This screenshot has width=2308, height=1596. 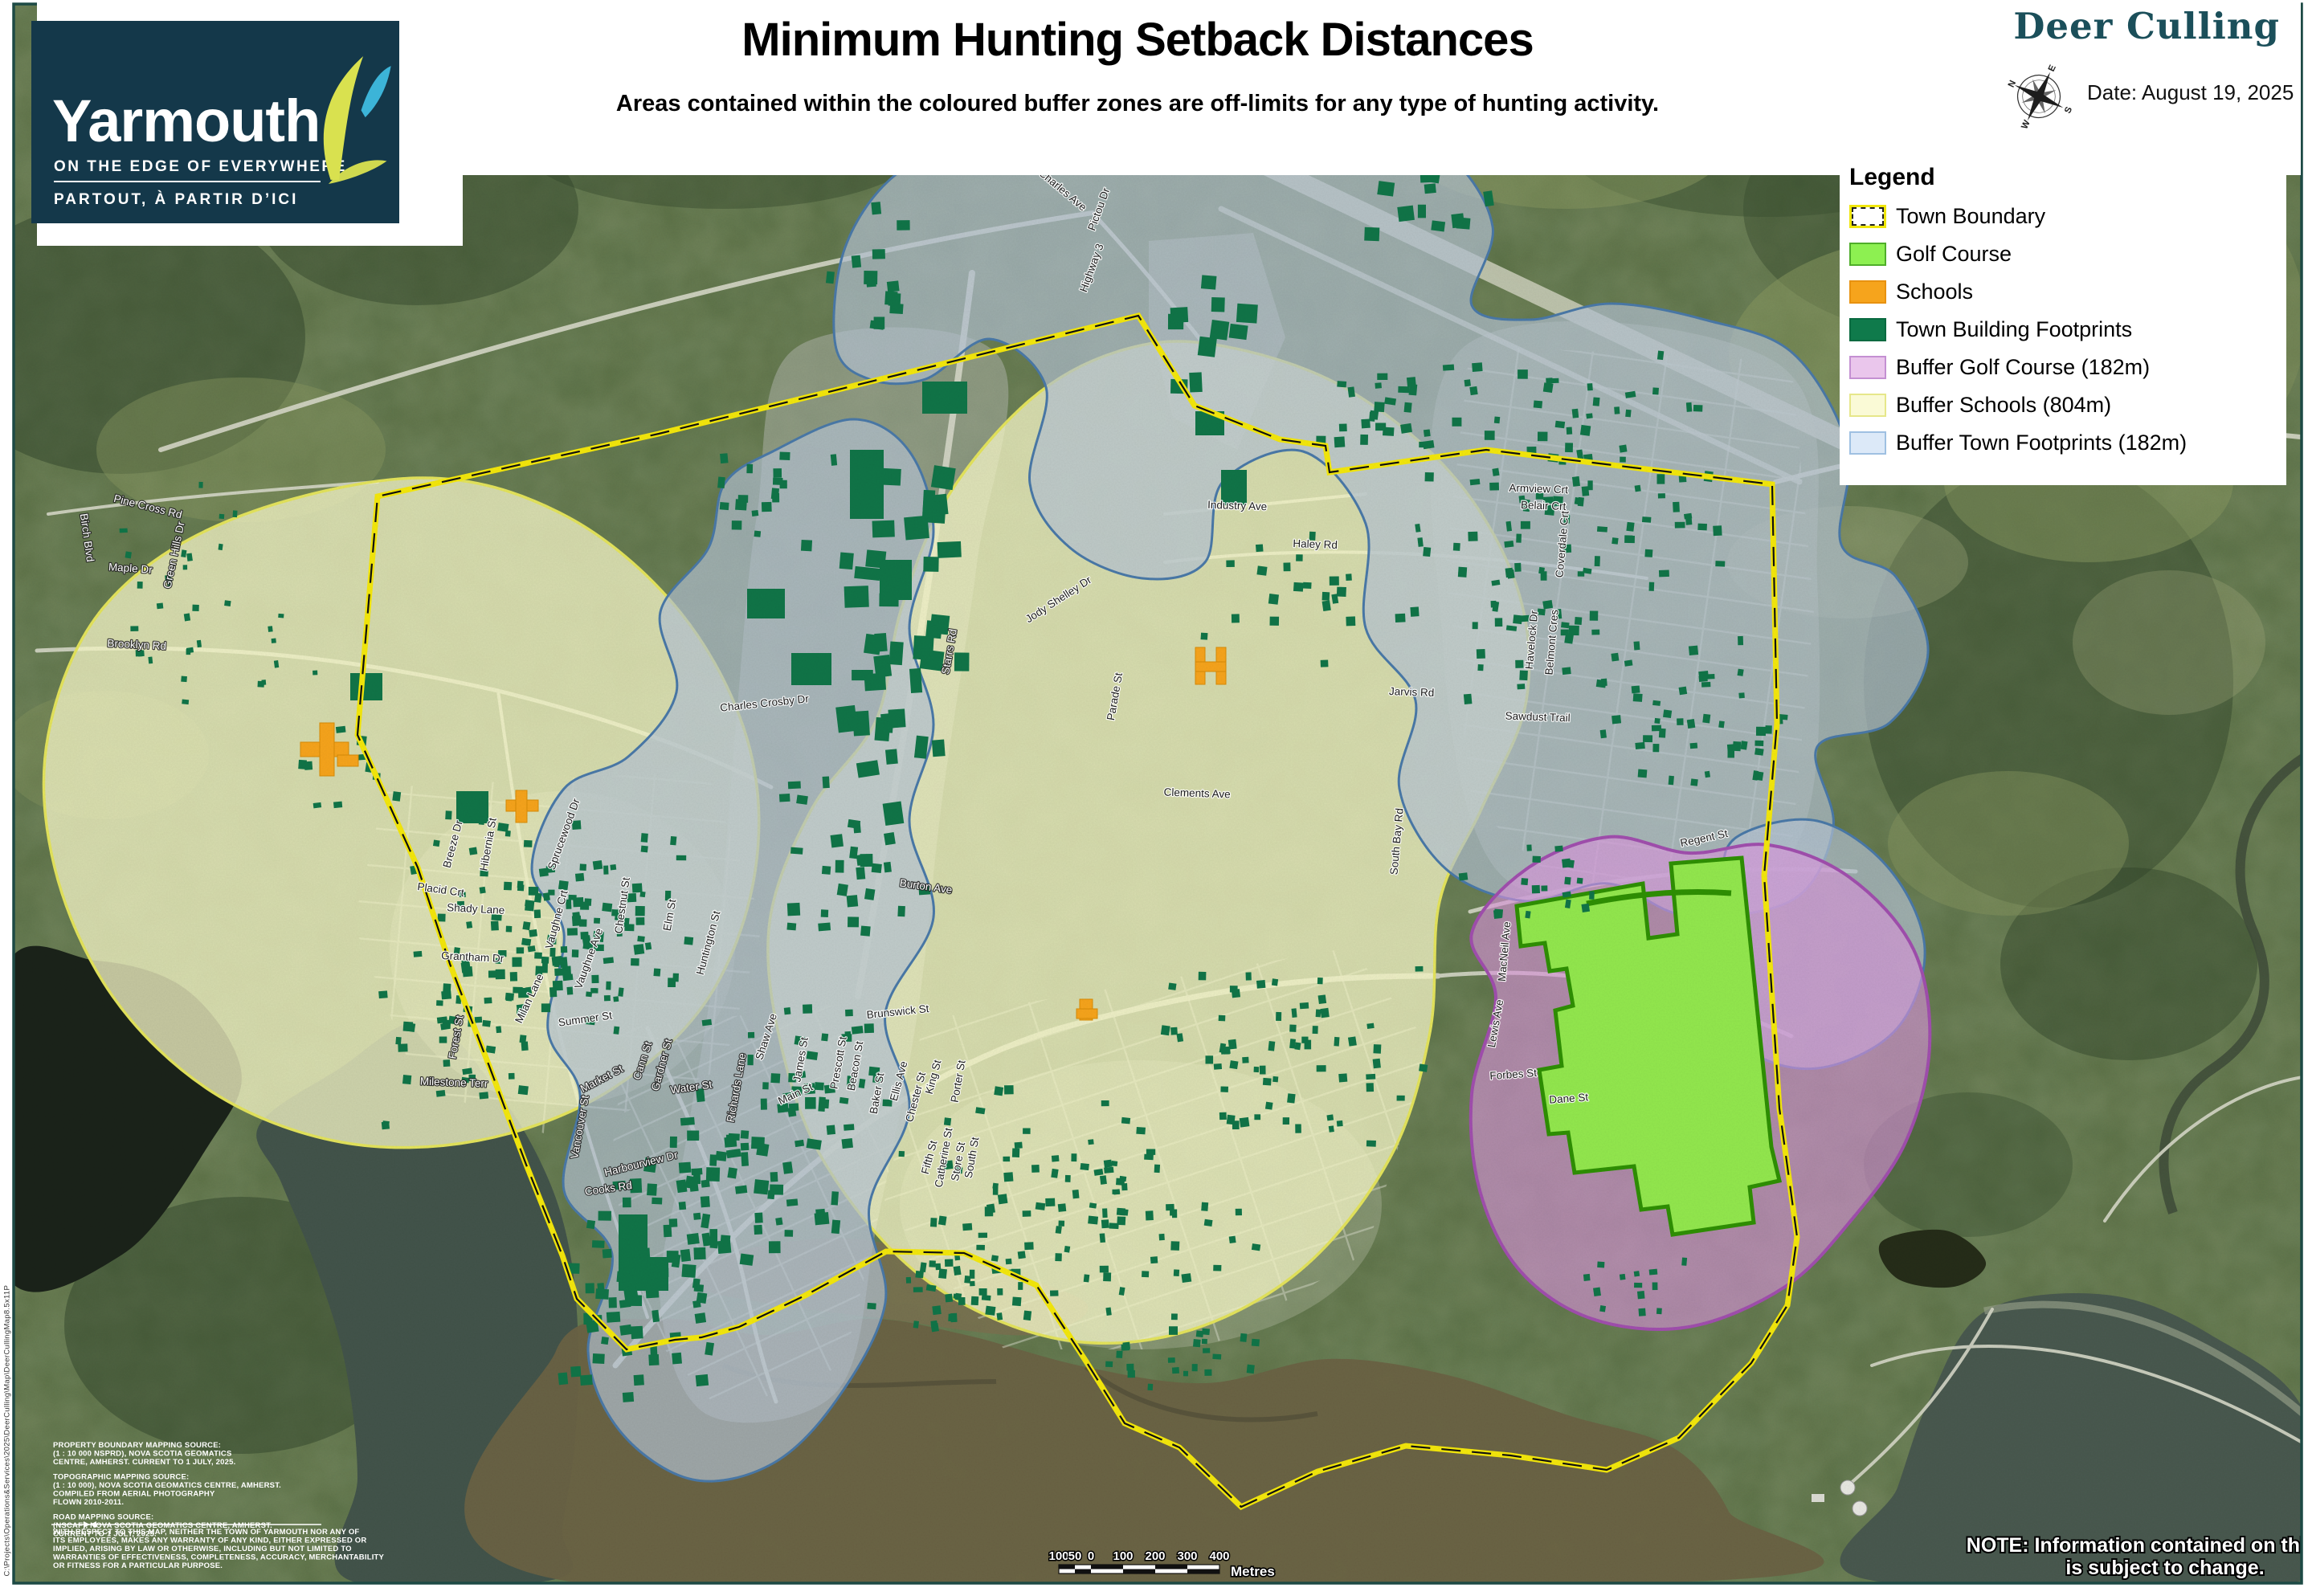 I want to click on source-line: COMPILED FROM AERIAL PHOTOGRAPHY, so click(x=134, y=1494).